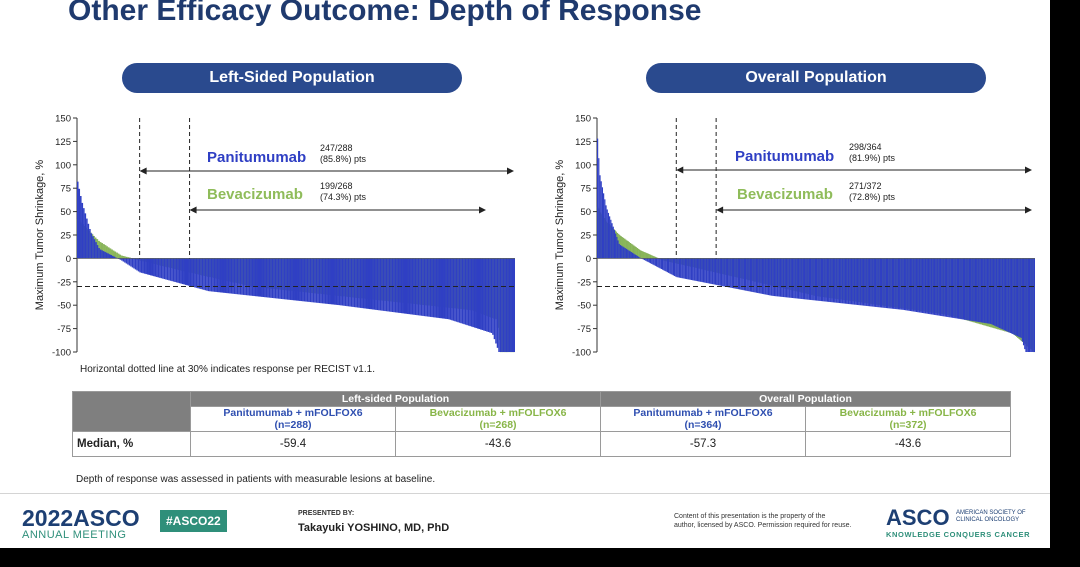 Image resolution: width=1080 pixels, height=567 pixels. What do you see at coordinates (584, 306) in the screenshot?
I see `y-tick-label: -50` at bounding box center [584, 306].